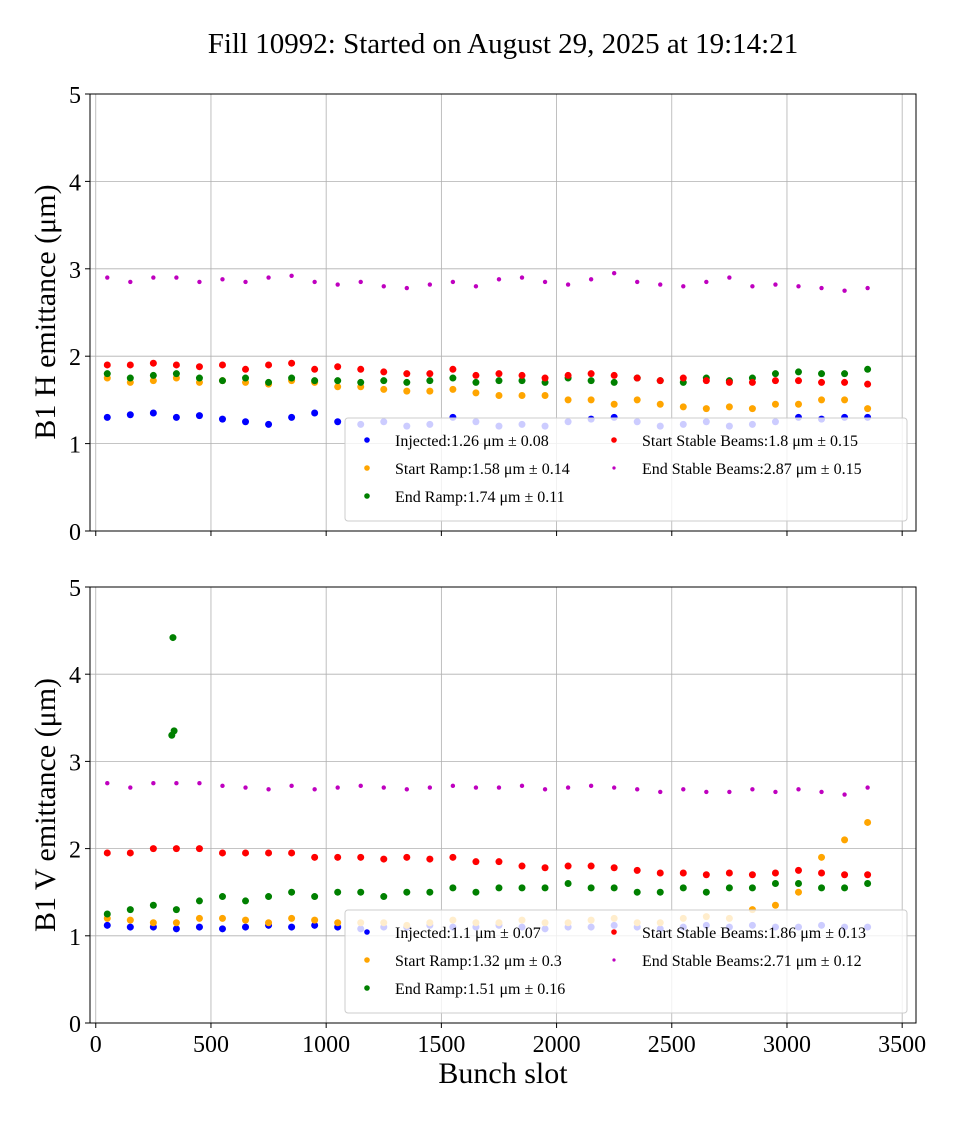 This screenshot has width=960, height=1125. Describe the element at coordinates (75, 851) in the screenshot. I see `y-tick-label: 2` at that location.